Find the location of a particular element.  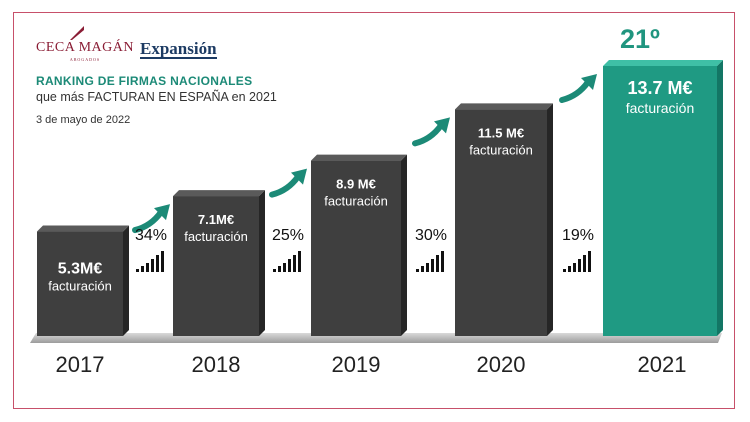

bar-top-2019 is located at coordinates (359, 157).